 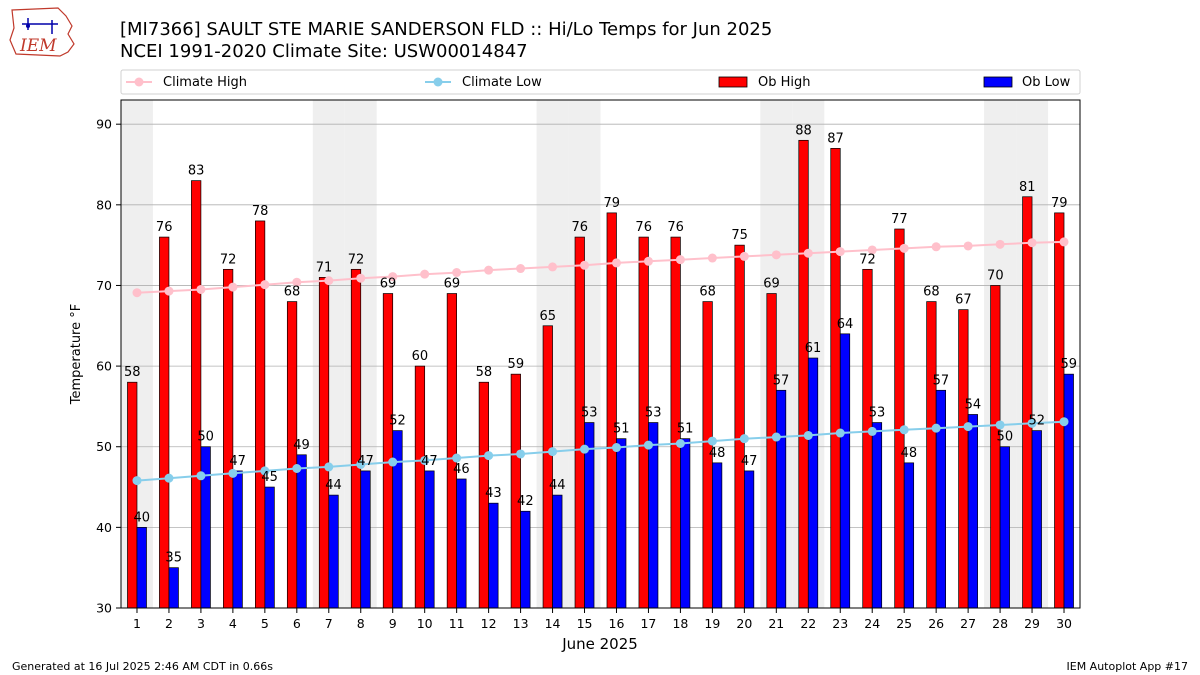 I want to click on ob-high-label-30: 79, so click(x=1059, y=203).